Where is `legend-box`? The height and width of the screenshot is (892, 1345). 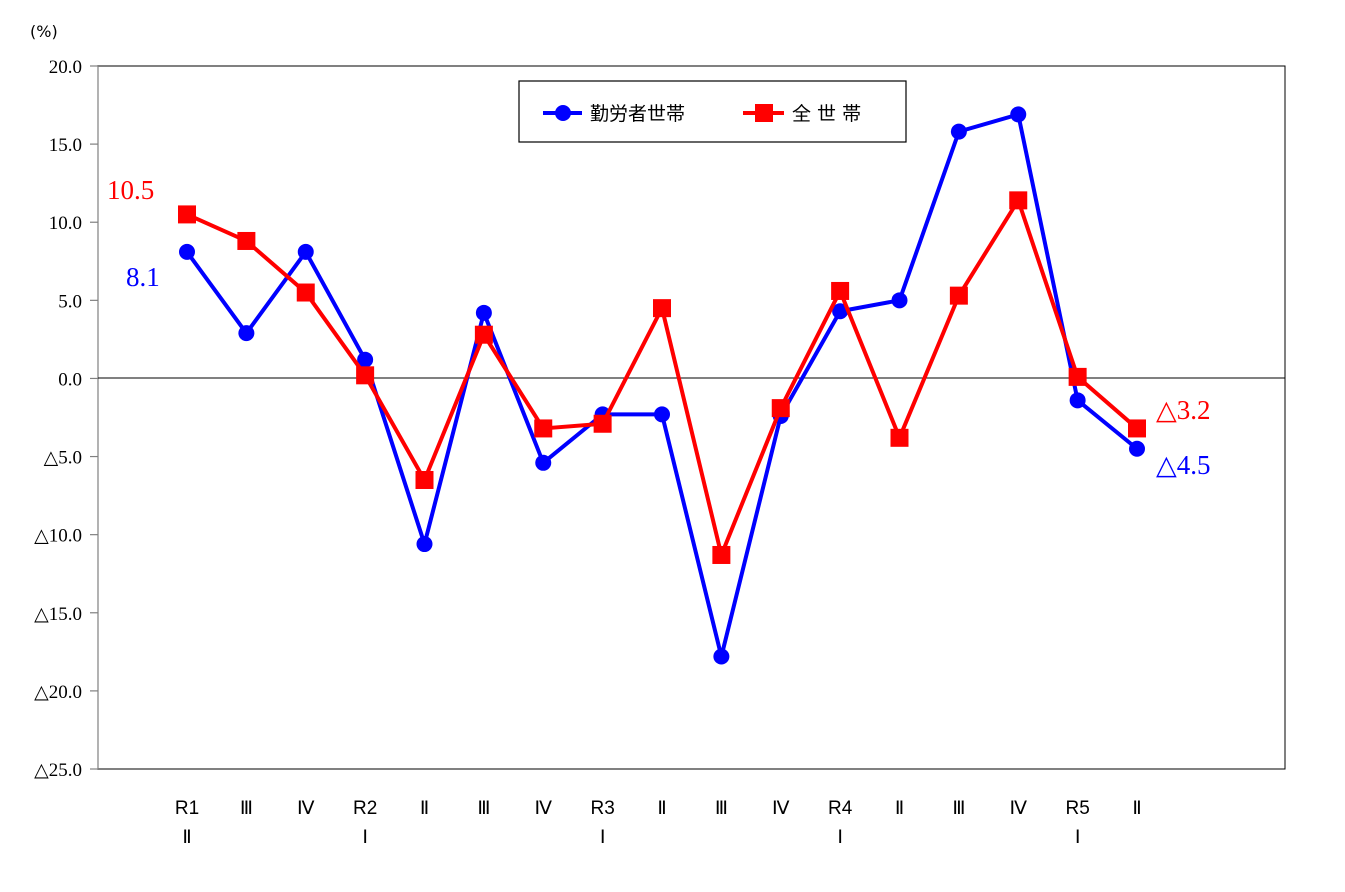 legend-box is located at coordinates (712, 111).